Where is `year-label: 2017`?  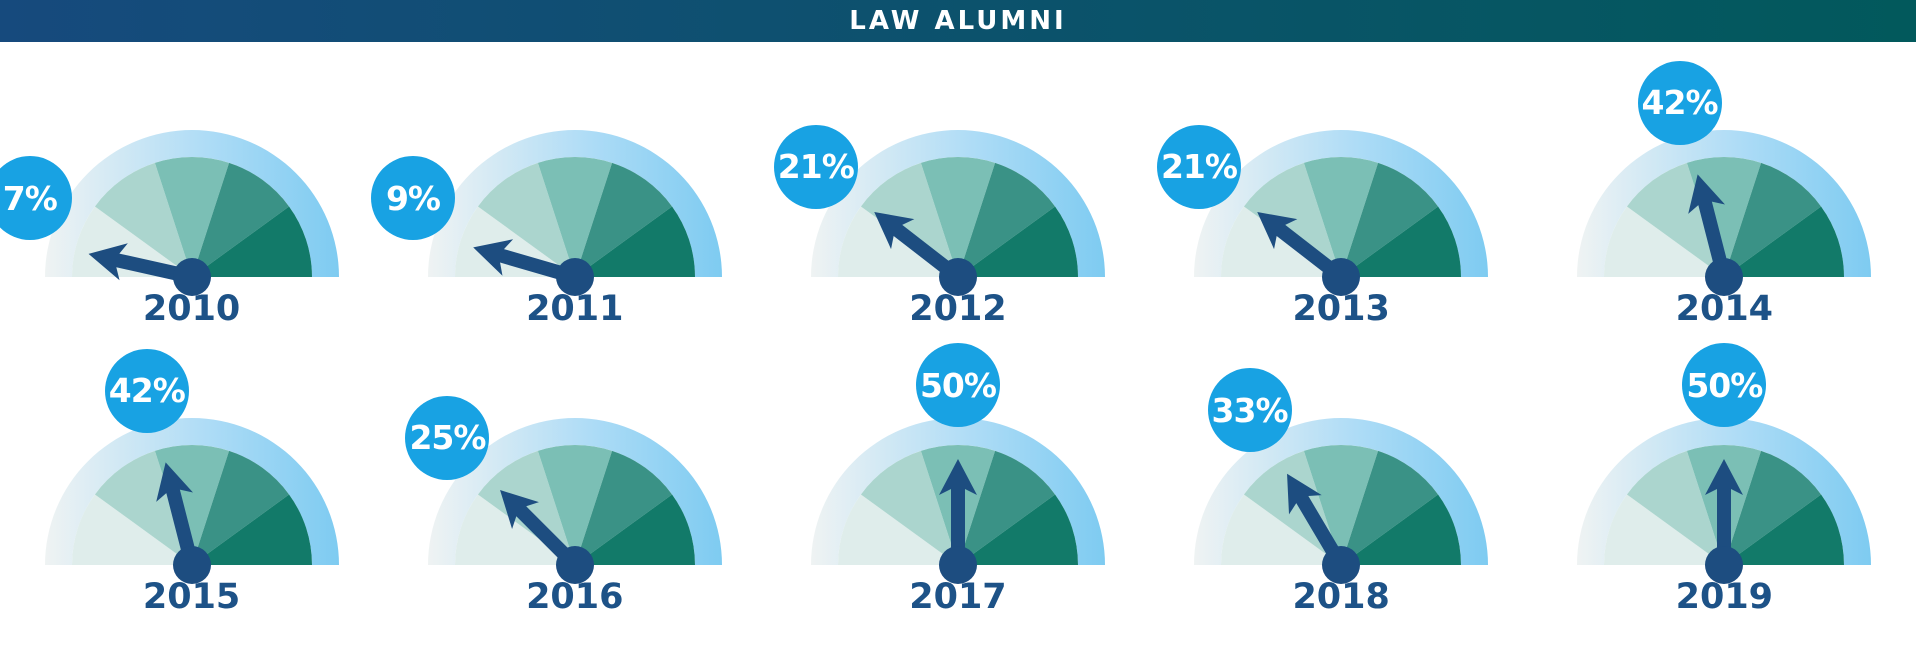
year-label: 2017 is located at coordinates (958, 597).